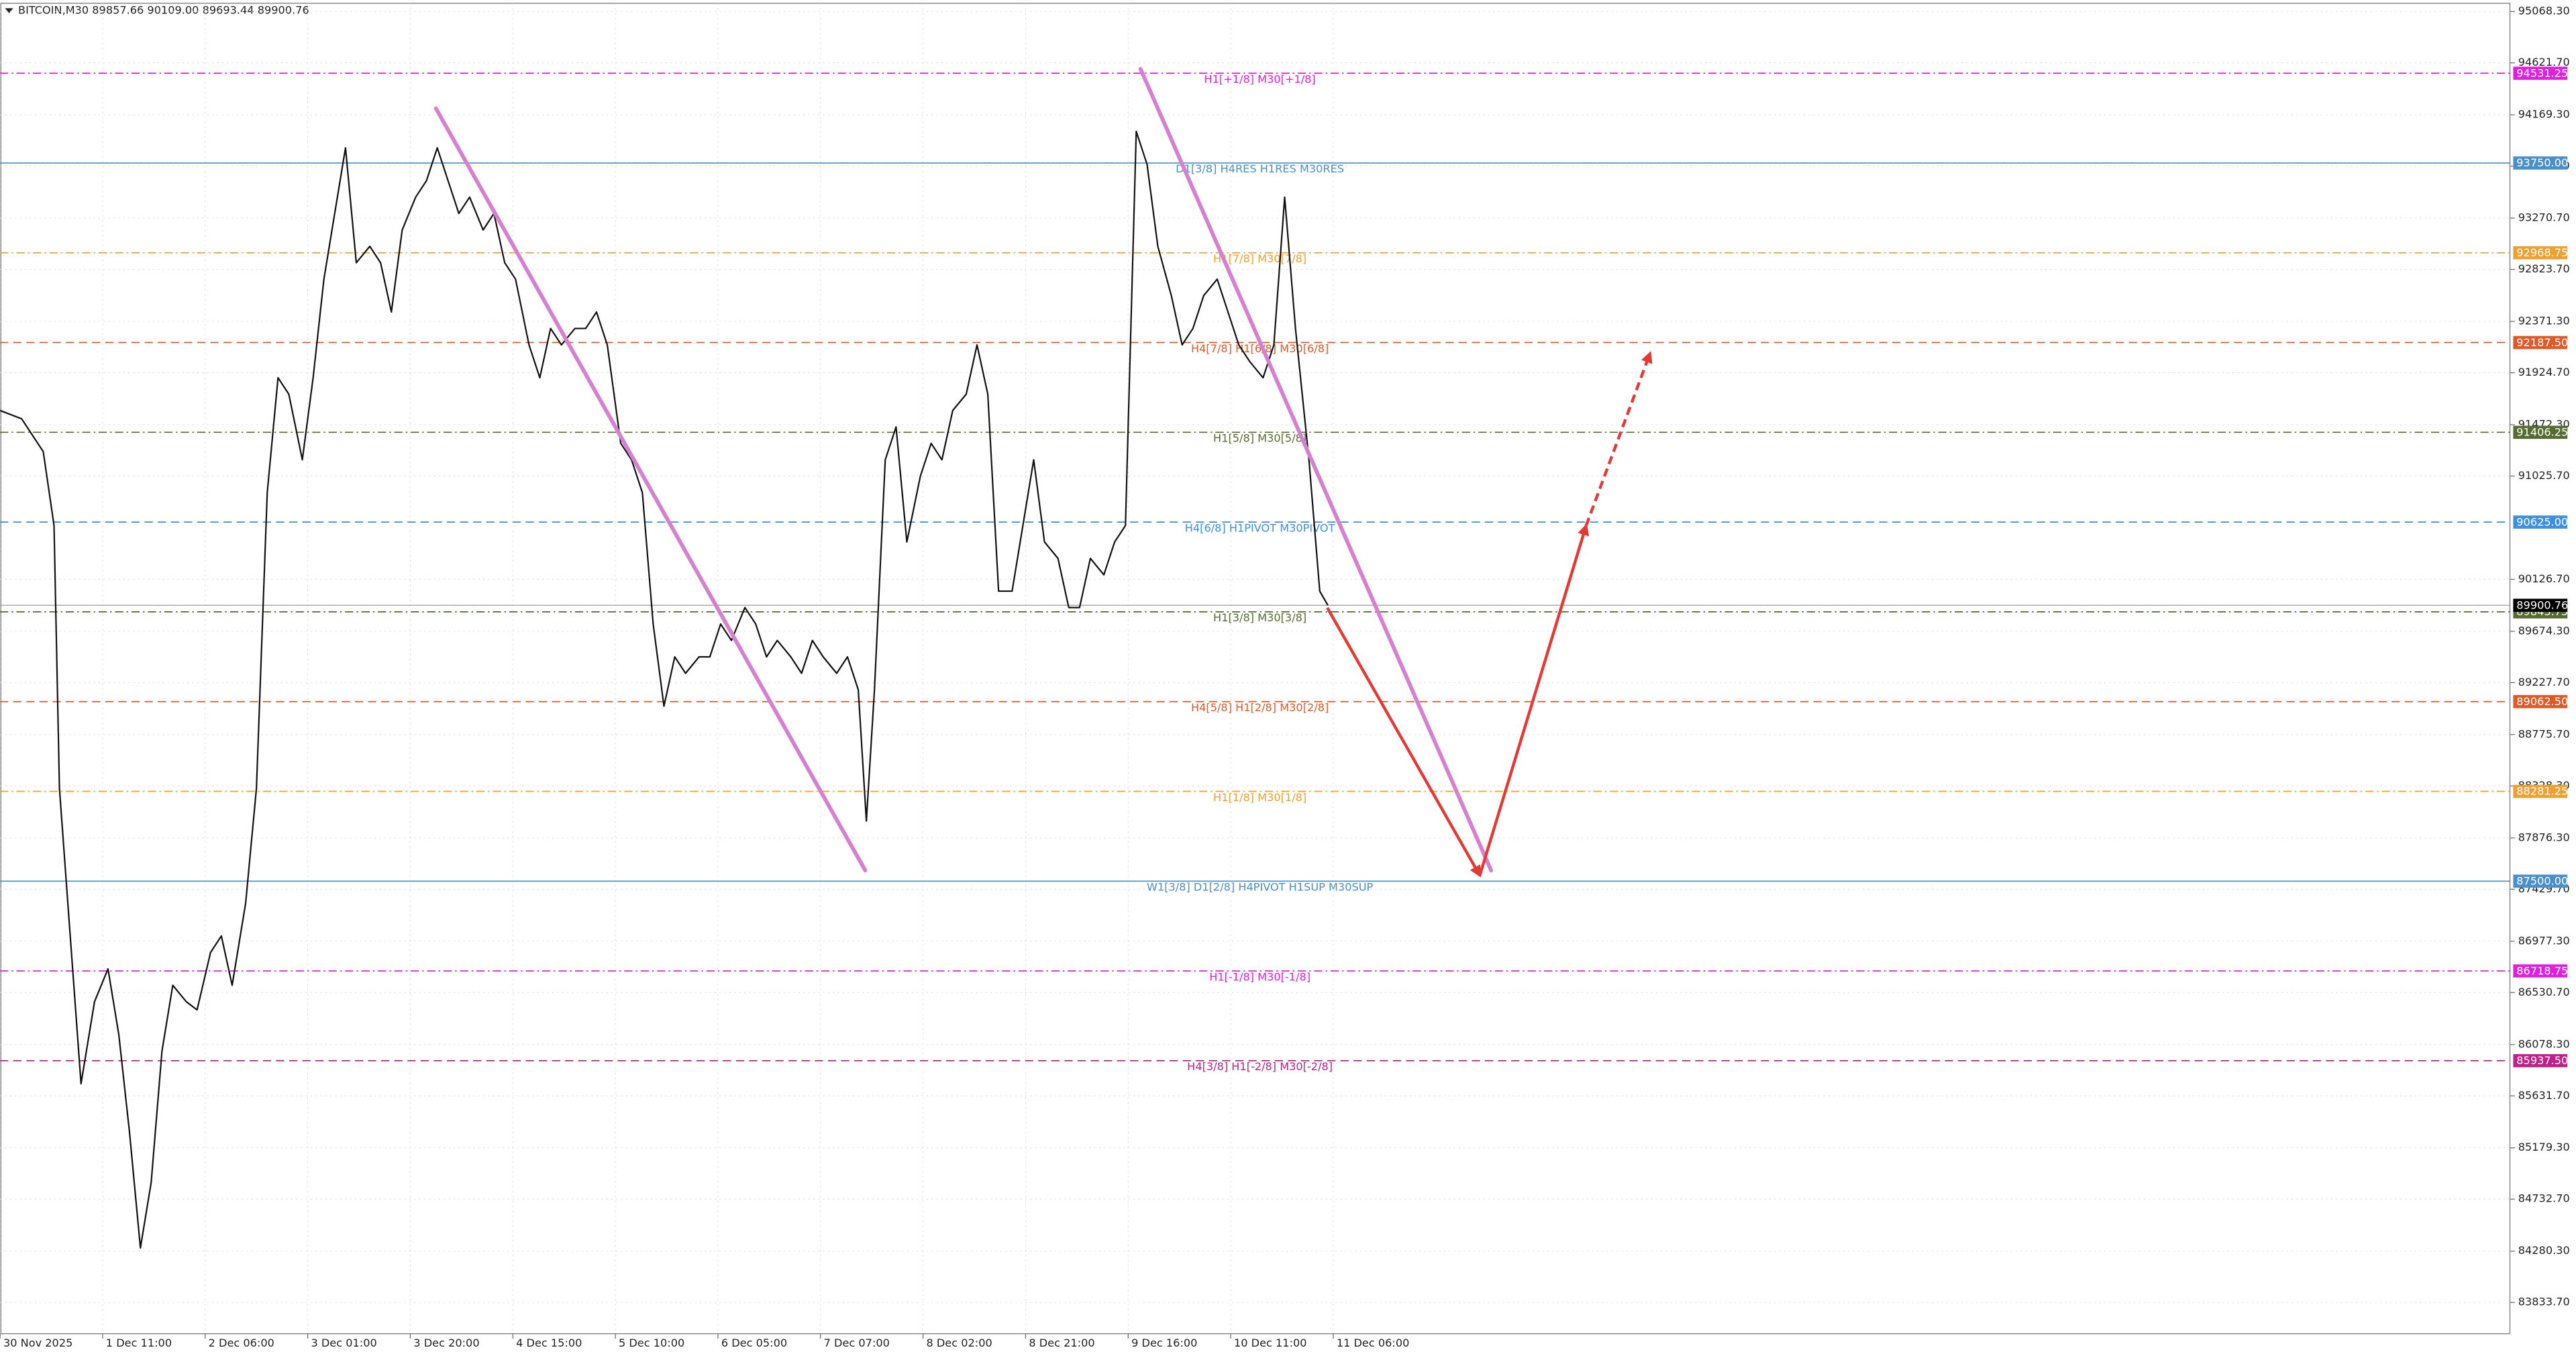 This screenshot has height=1356, width=2576. Describe the element at coordinates (2544, 11) in the screenshot. I see `y-tick-label: 95068.30` at that location.